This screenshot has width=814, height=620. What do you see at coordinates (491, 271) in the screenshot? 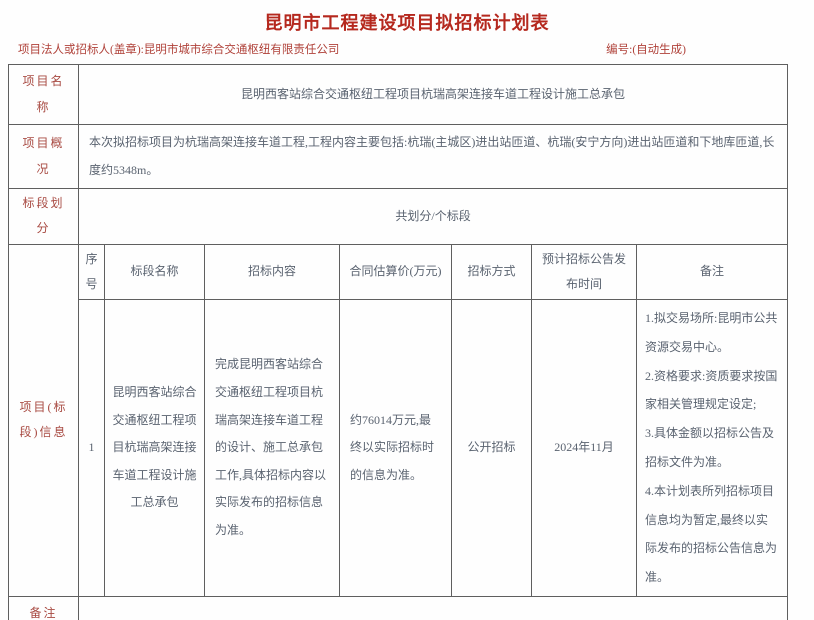
I see `col-header-bid-method: 招标方式` at bounding box center [491, 271].